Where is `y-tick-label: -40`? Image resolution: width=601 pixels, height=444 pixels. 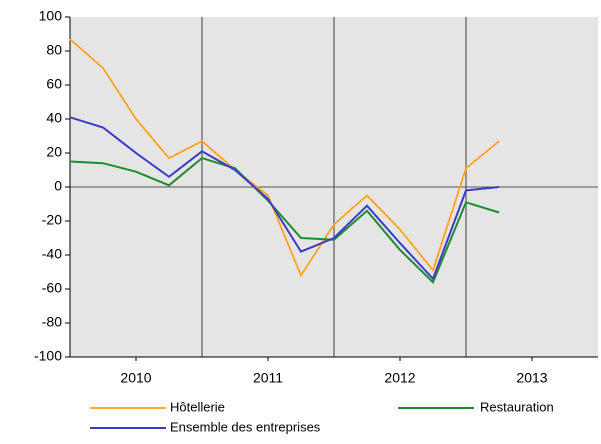 y-tick-label: -40 is located at coordinates (52, 254).